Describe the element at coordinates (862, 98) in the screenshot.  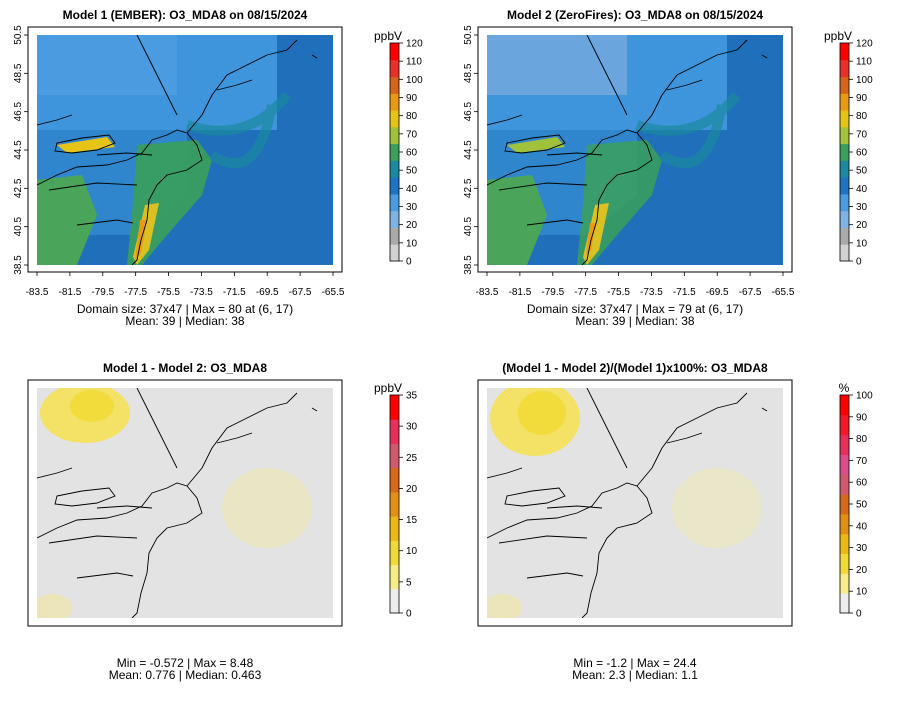
I see `colorbar-tick-label: 90` at that location.